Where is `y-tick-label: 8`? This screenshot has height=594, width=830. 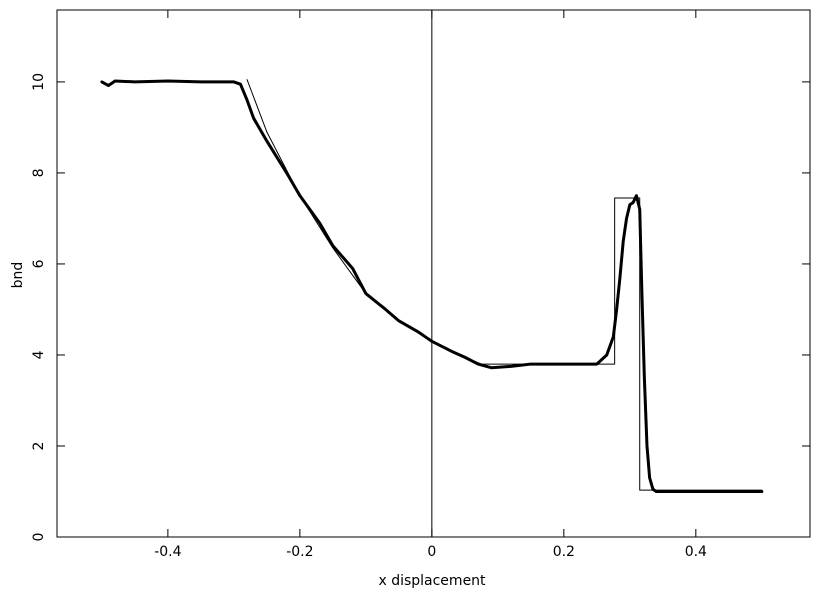
y-tick-label: 8 is located at coordinates (39, 172).